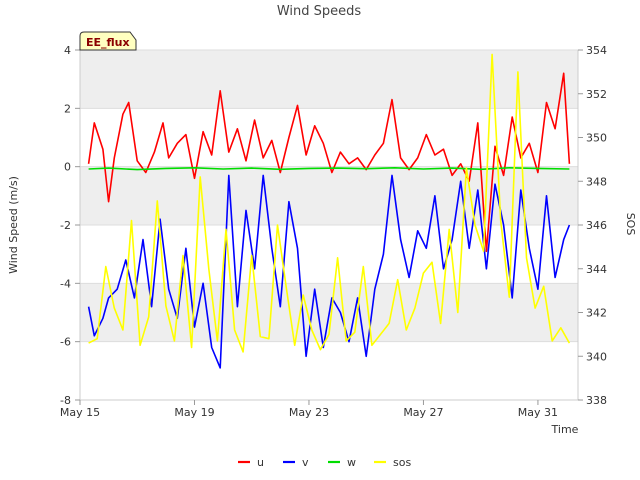 The height and width of the screenshot is (480, 640). Describe the element at coordinates (329, 169) in the screenshot. I see `series-line-w` at that location.